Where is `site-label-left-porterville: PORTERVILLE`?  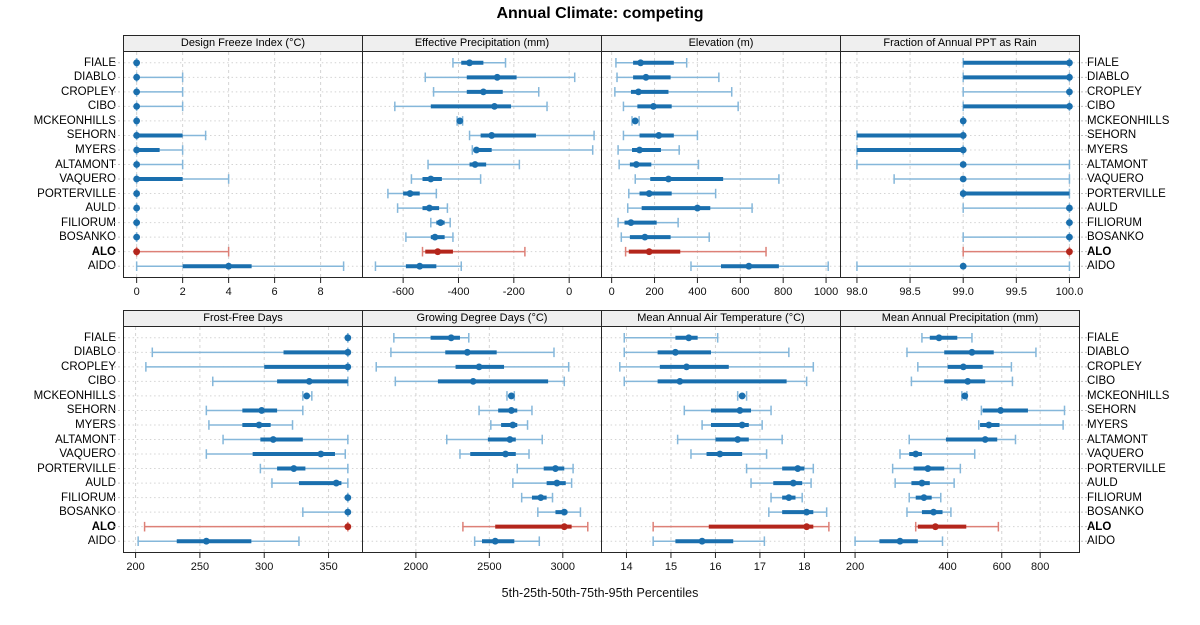
site-label-left-porterville: PORTERVILLE is located at coordinates (76, 468).